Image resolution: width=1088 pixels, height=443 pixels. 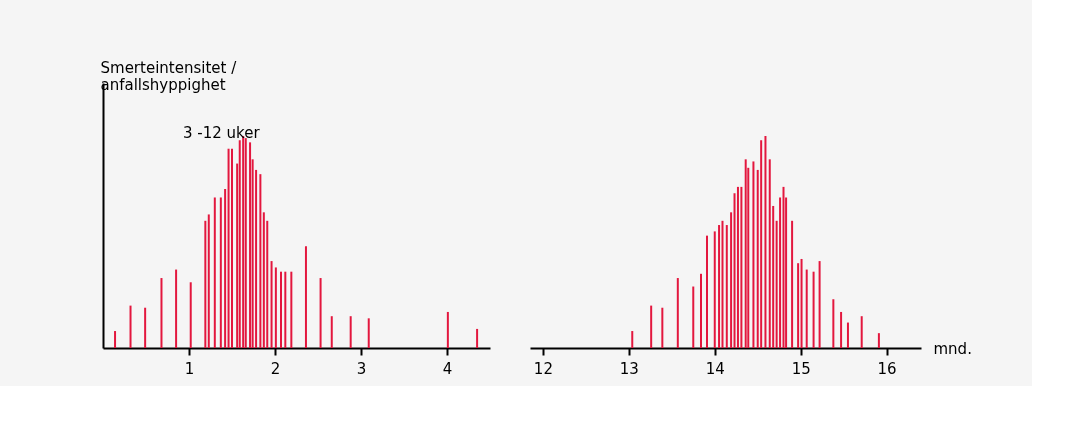 What do you see at coordinates (189, 368) in the screenshot?
I see `x-tick-label: 1` at bounding box center [189, 368].